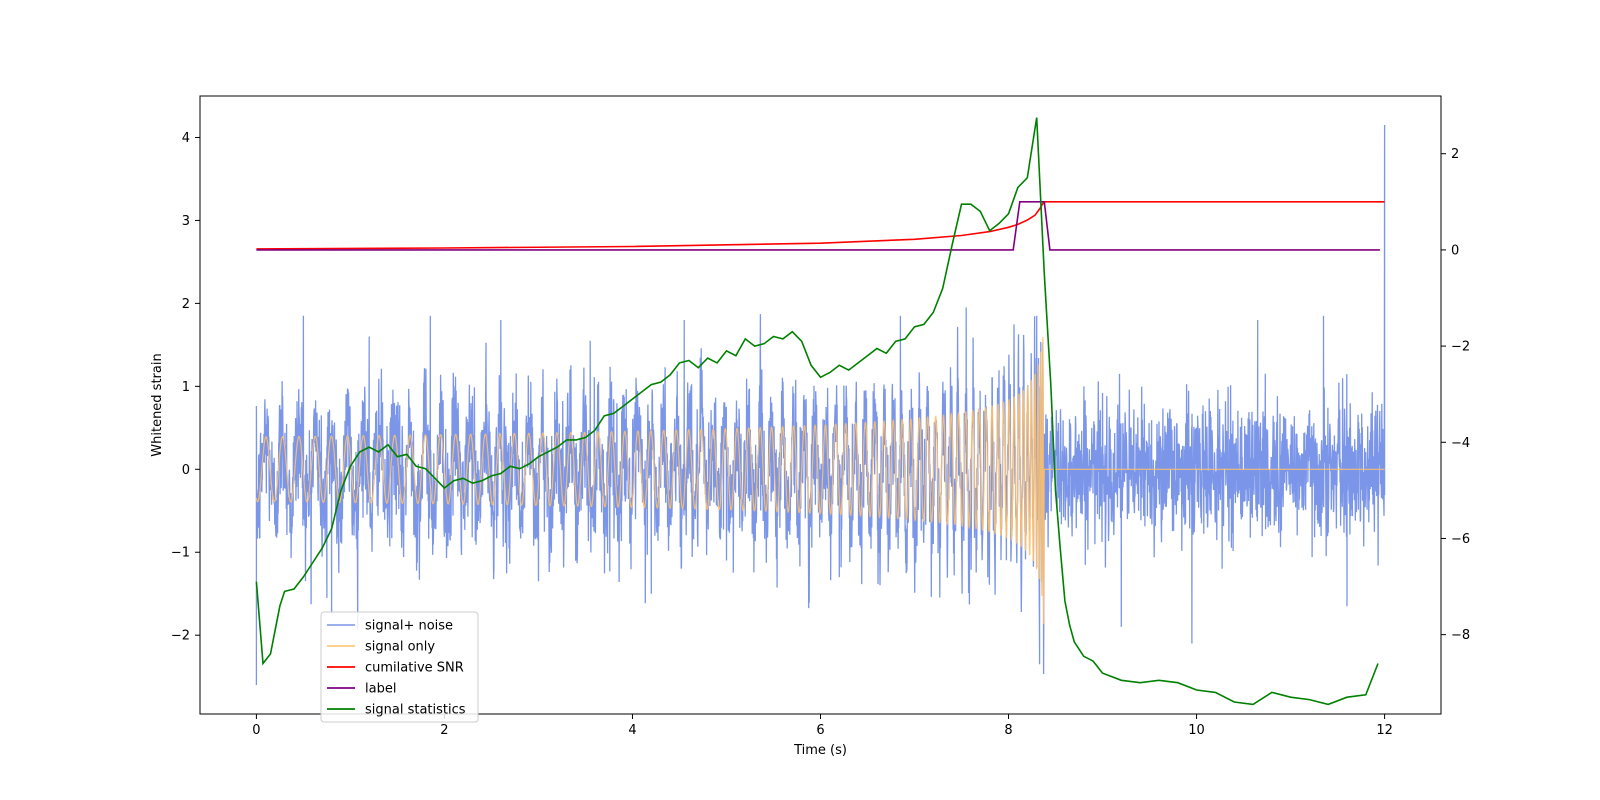 The width and height of the screenshot is (1600, 800). I want to click on x-tick-label: 12, so click(1384, 730).